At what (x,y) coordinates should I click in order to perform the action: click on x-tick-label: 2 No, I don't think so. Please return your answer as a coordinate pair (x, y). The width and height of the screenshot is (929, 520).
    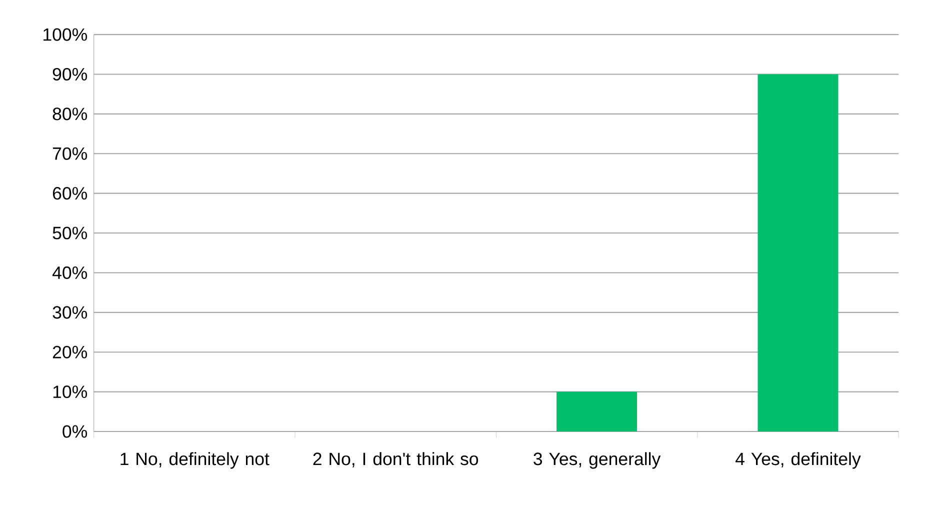
    Looking at the image, I should click on (395, 460).